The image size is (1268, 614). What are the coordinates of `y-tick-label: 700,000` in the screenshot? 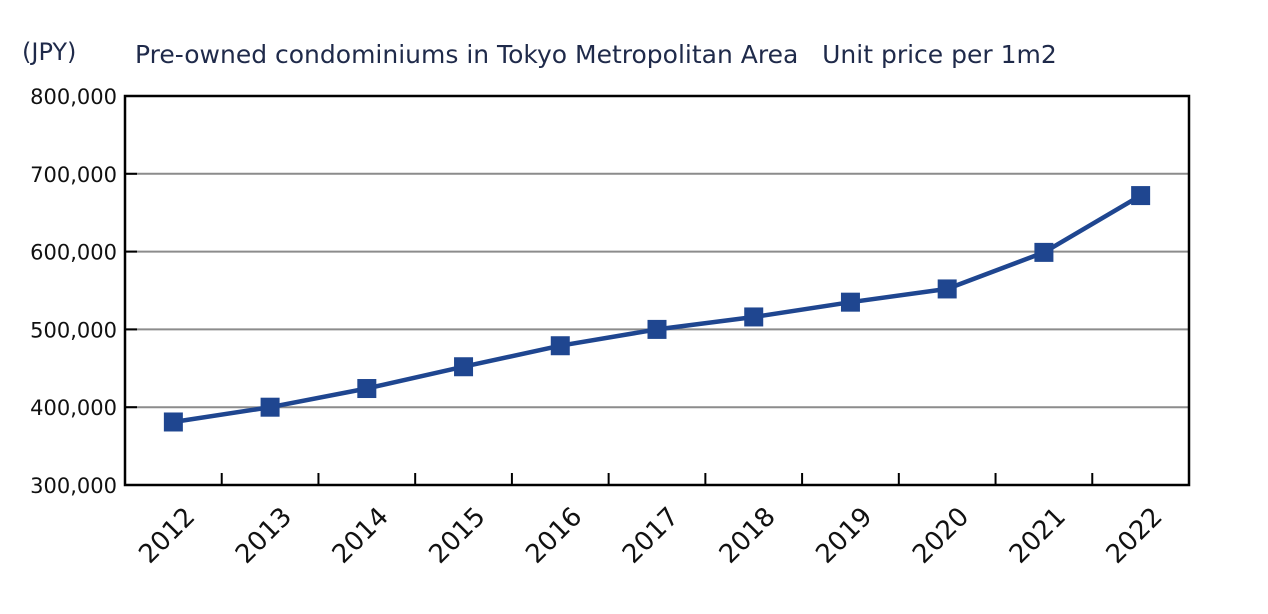 It's located at (73, 175).